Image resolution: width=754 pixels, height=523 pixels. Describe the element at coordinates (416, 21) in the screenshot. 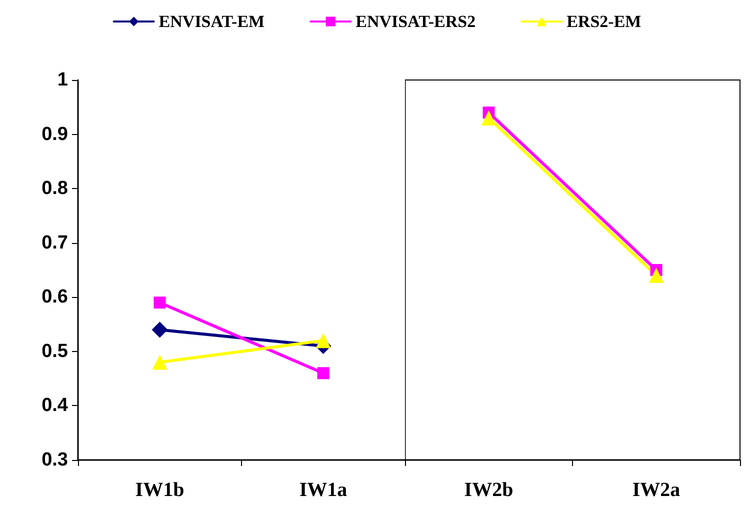

I see `legend-label: ENVISAT-ERS2` at that location.